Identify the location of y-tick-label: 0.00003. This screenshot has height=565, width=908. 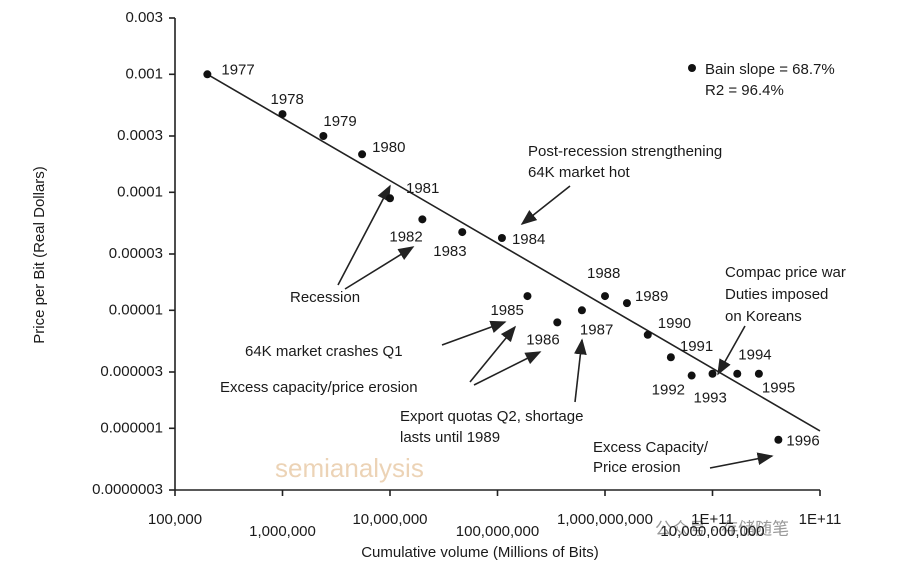
(136, 253).